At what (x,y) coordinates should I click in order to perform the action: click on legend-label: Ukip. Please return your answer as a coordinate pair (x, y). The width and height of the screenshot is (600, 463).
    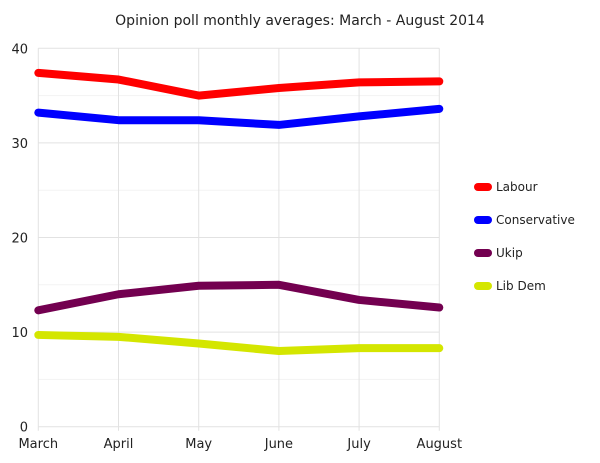
    Looking at the image, I should click on (509, 253).